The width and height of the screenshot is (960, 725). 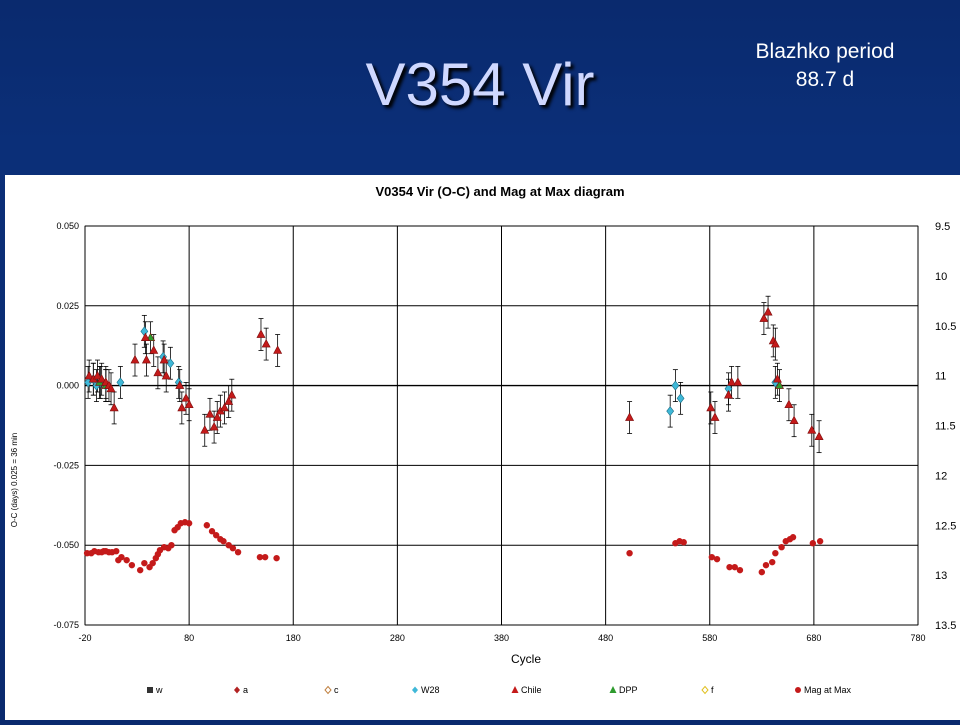 What do you see at coordinates (945, 327) in the screenshot?
I see `y2-tick-label: 10.5` at bounding box center [945, 327].